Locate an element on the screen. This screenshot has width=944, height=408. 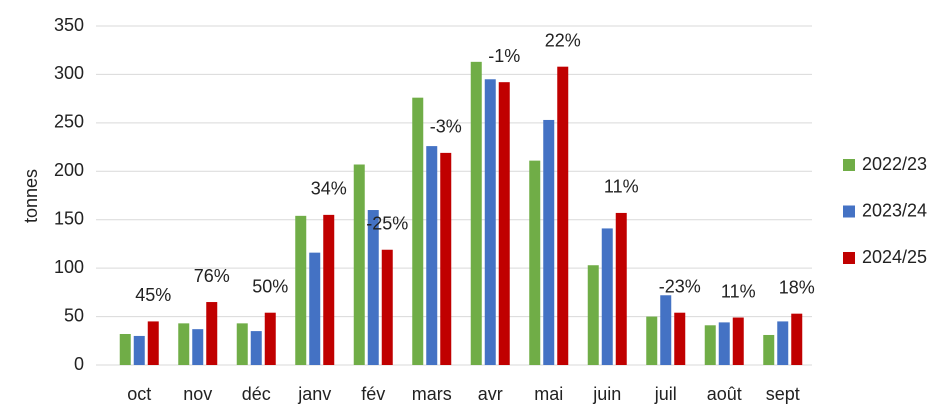
y-tick-label: 150 is located at coordinates (69, 218).